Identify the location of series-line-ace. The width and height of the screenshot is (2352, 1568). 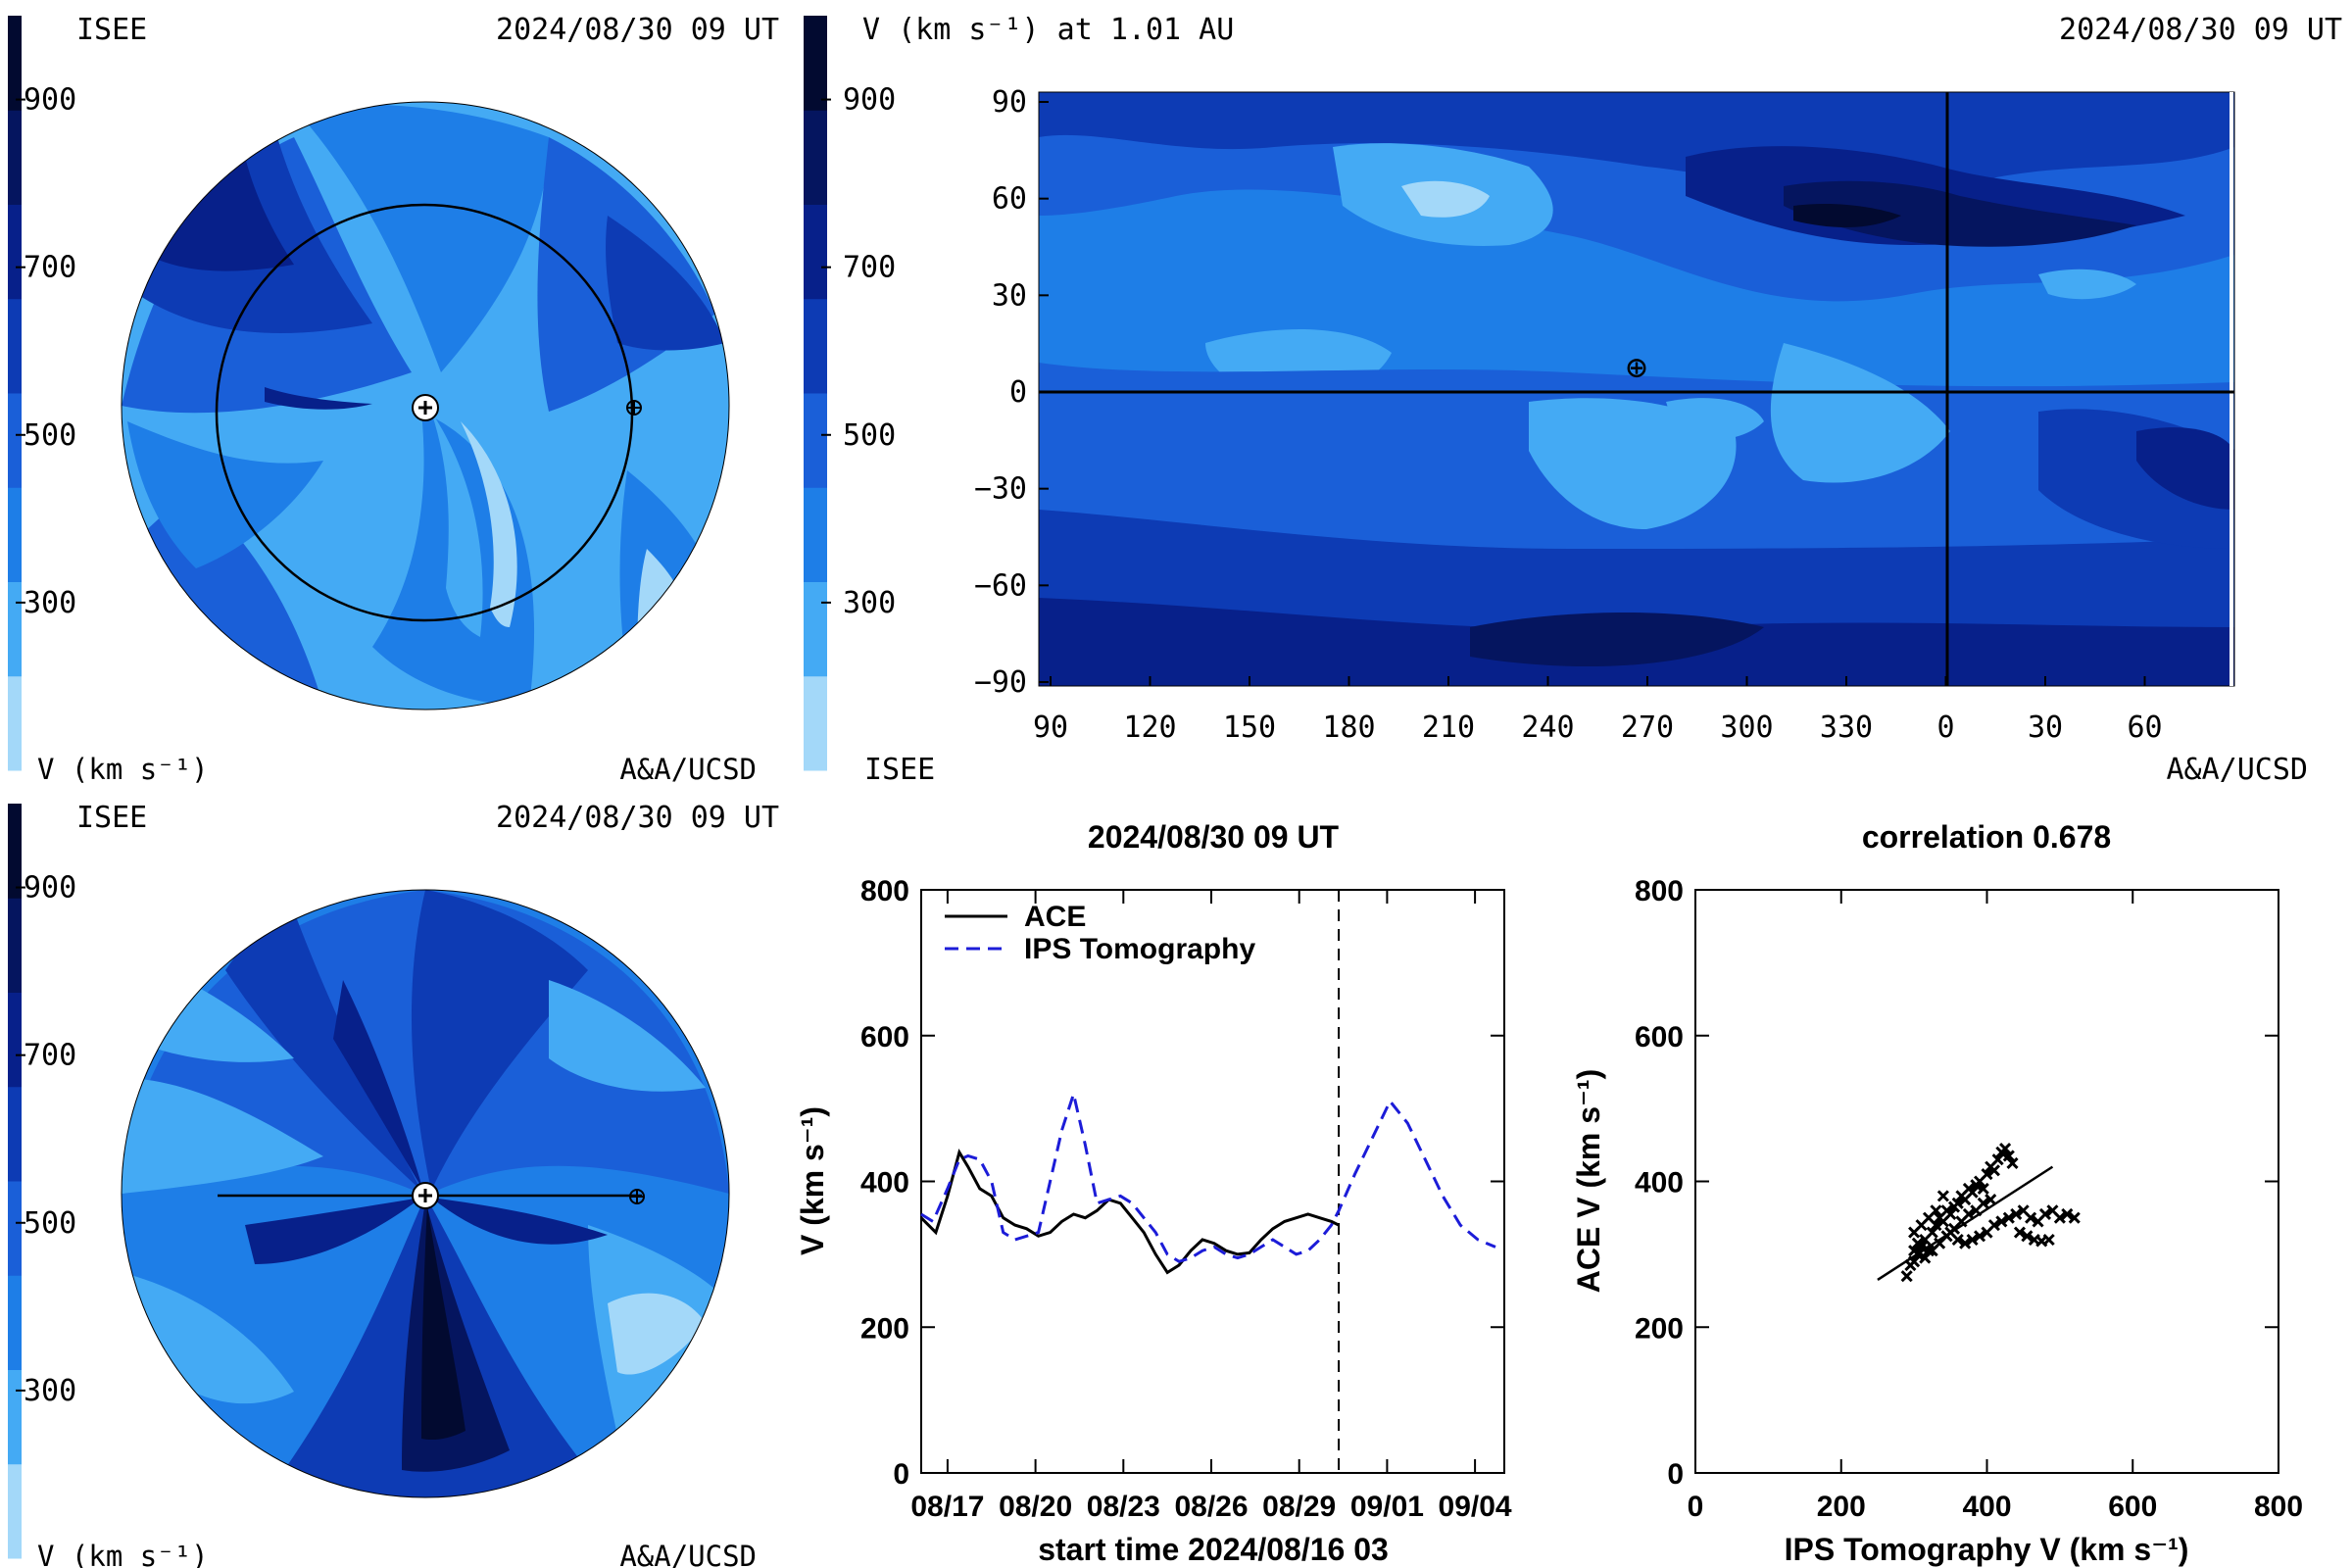
(1129, 1212).